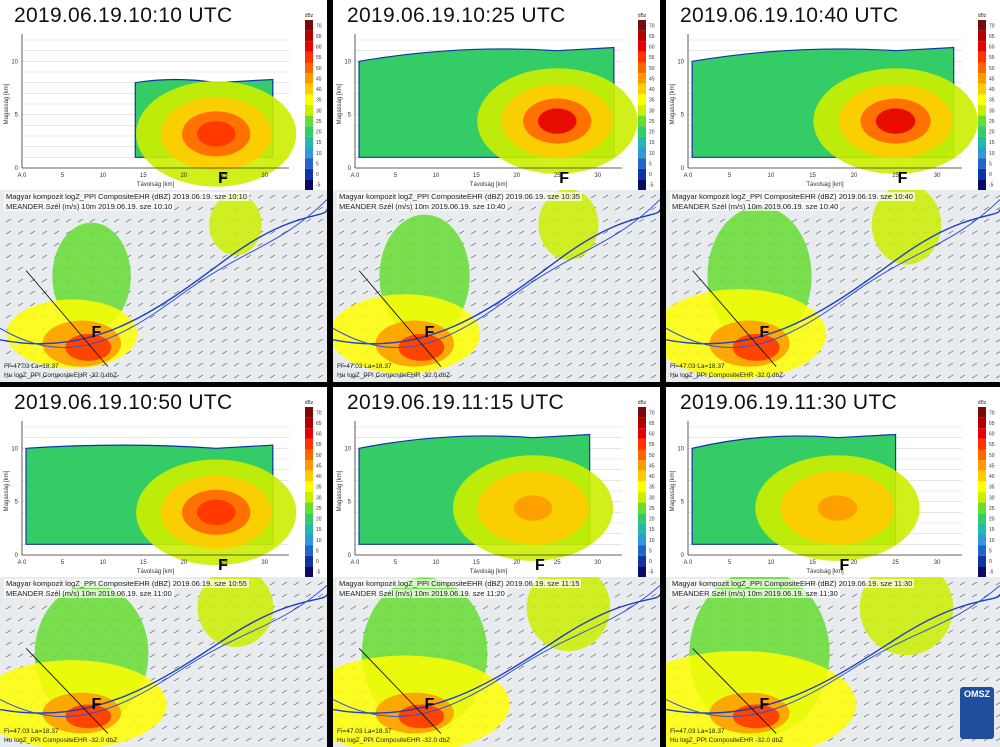  I want to click on panel-time-title: 2019.06.19.10:50 UTC, so click(123, 402).